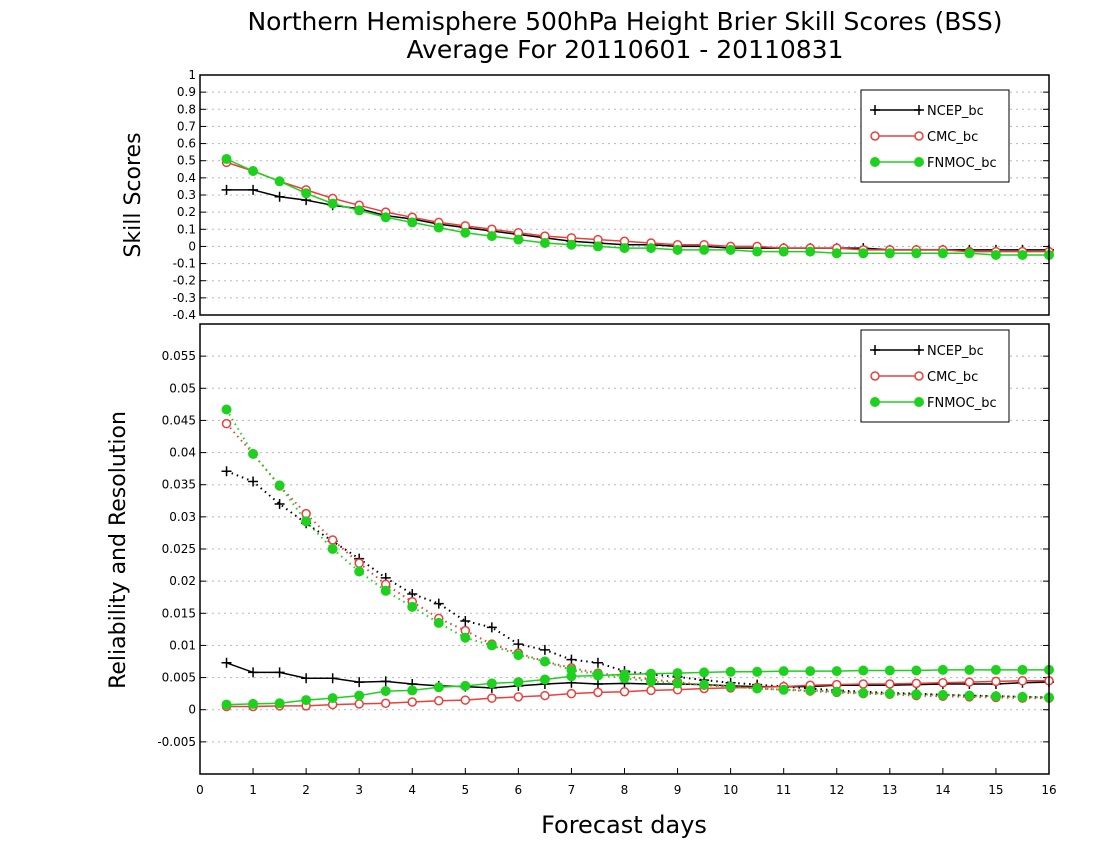  Describe the element at coordinates (626, 782) in the screenshot. I see `x-tick-labels: 0 1 2 3 4 5 6 7 8 9 10 11 12 13 14 15 16` at that location.